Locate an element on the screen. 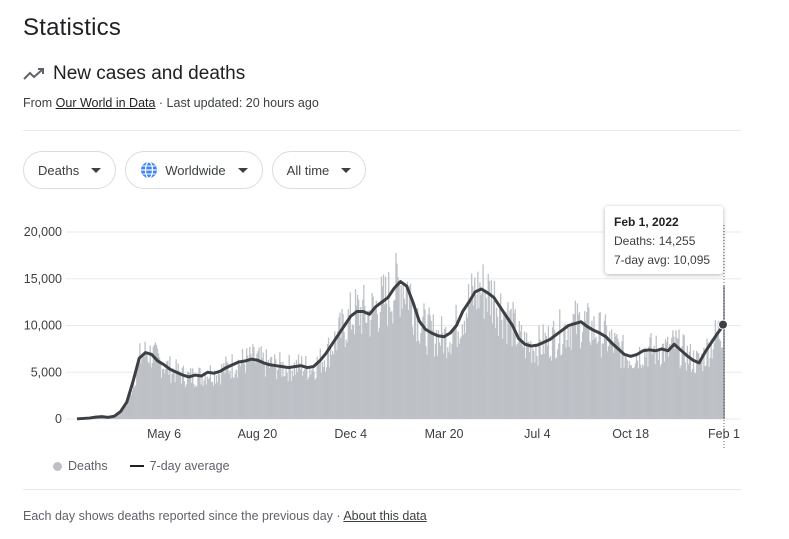 This screenshot has height=539, width=789. average-legend-swatch is located at coordinates (136, 466).